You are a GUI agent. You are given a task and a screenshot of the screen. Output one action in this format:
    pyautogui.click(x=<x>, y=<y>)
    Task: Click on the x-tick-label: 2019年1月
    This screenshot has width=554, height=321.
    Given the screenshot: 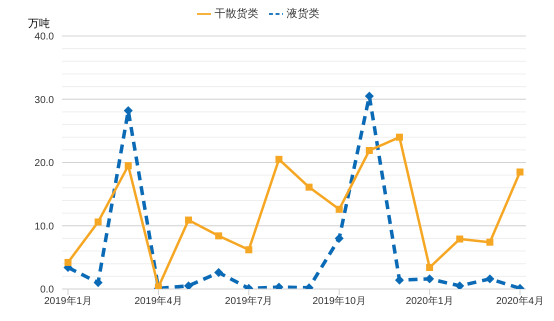 What is the action you would take?
    pyautogui.click(x=68, y=301)
    